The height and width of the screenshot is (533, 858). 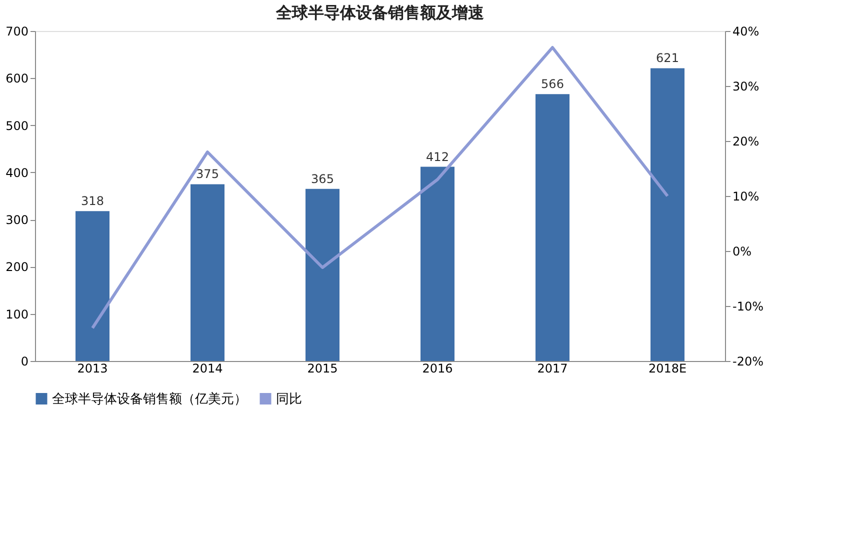 I want to click on y-tick-label: 700, so click(x=17, y=31).